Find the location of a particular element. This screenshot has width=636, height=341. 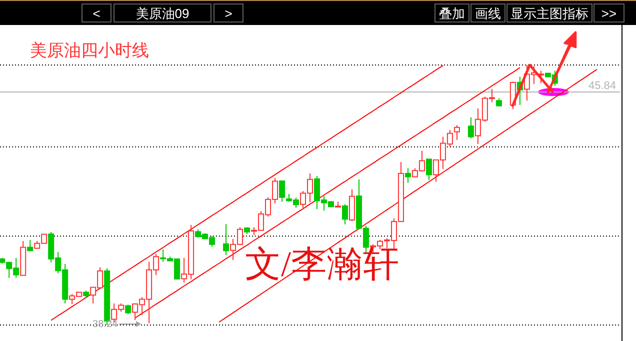

annotation: 38.24 is located at coordinates (105, 324).